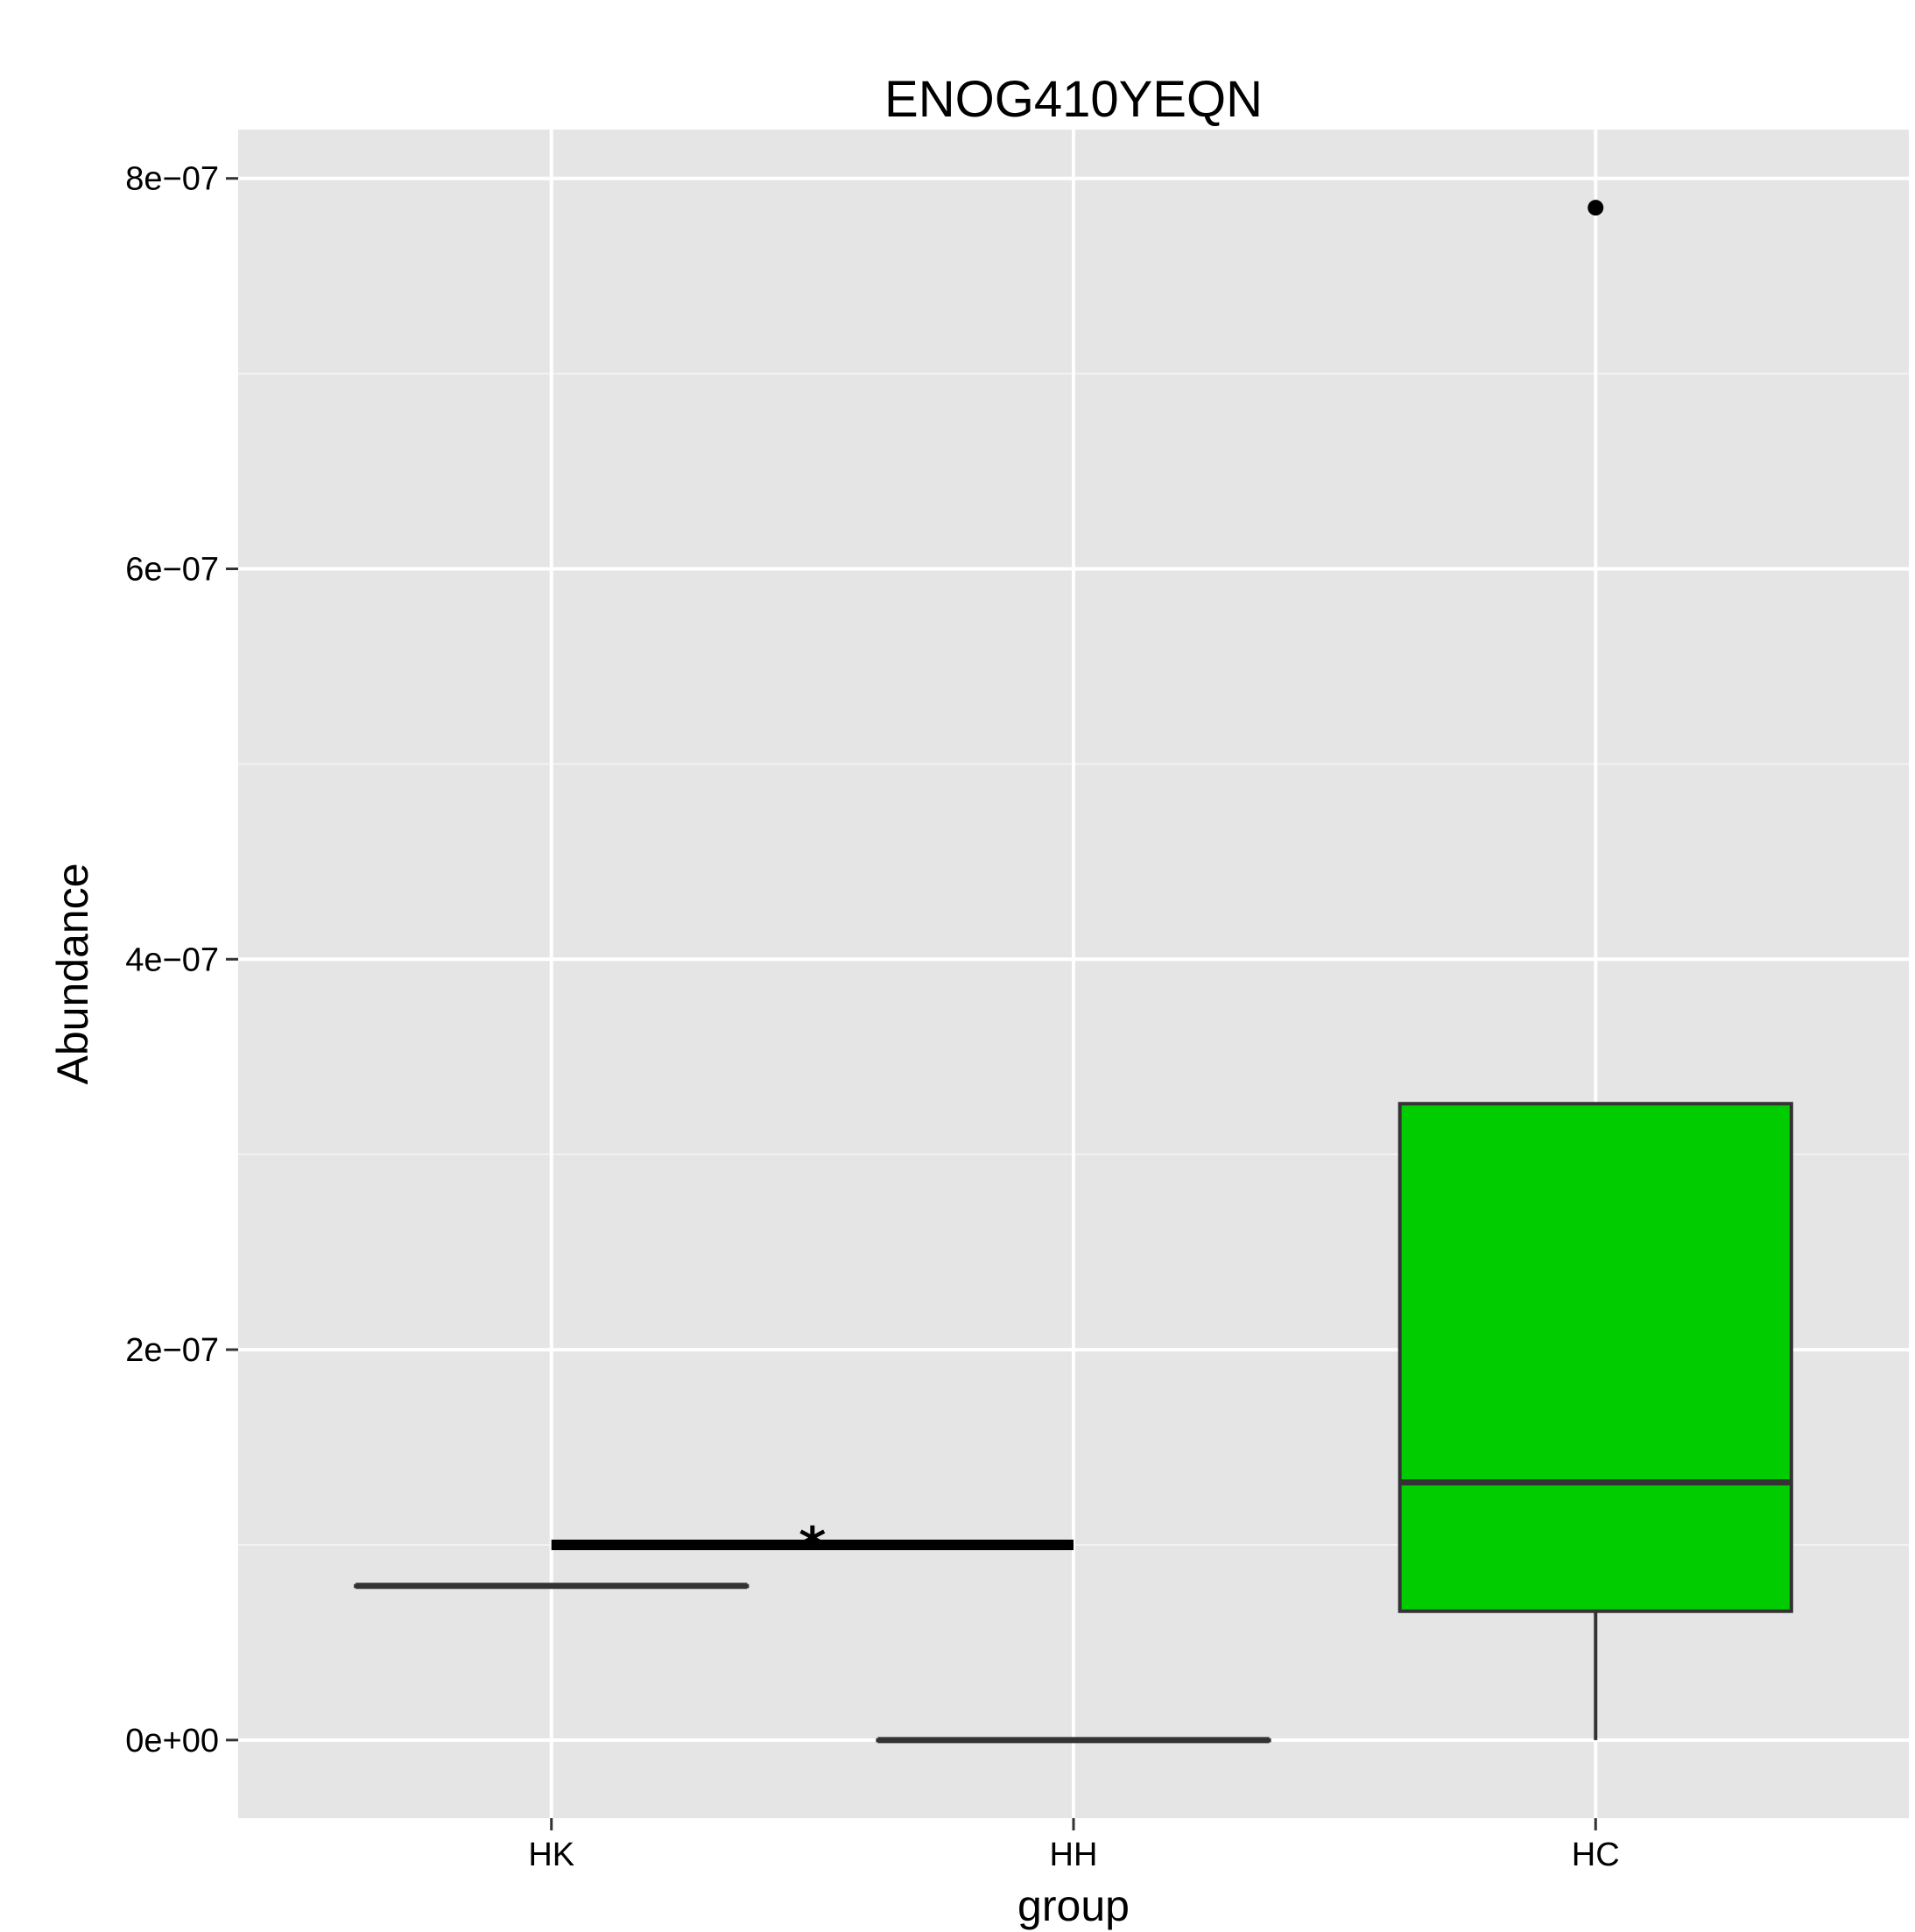 The height and width of the screenshot is (1932, 1915). What do you see at coordinates (1596, 1855) in the screenshot?
I see `x-tick-label: HC` at bounding box center [1596, 1855].